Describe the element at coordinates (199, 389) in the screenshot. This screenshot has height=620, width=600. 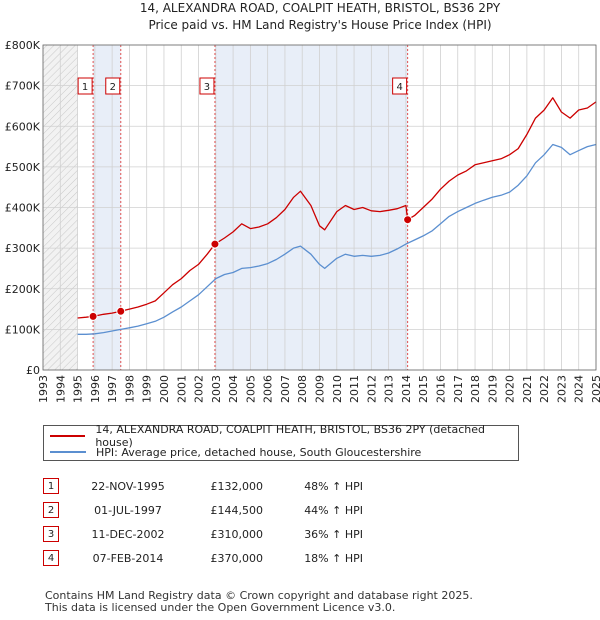
I see `x-tick-label: 2002` at that location.